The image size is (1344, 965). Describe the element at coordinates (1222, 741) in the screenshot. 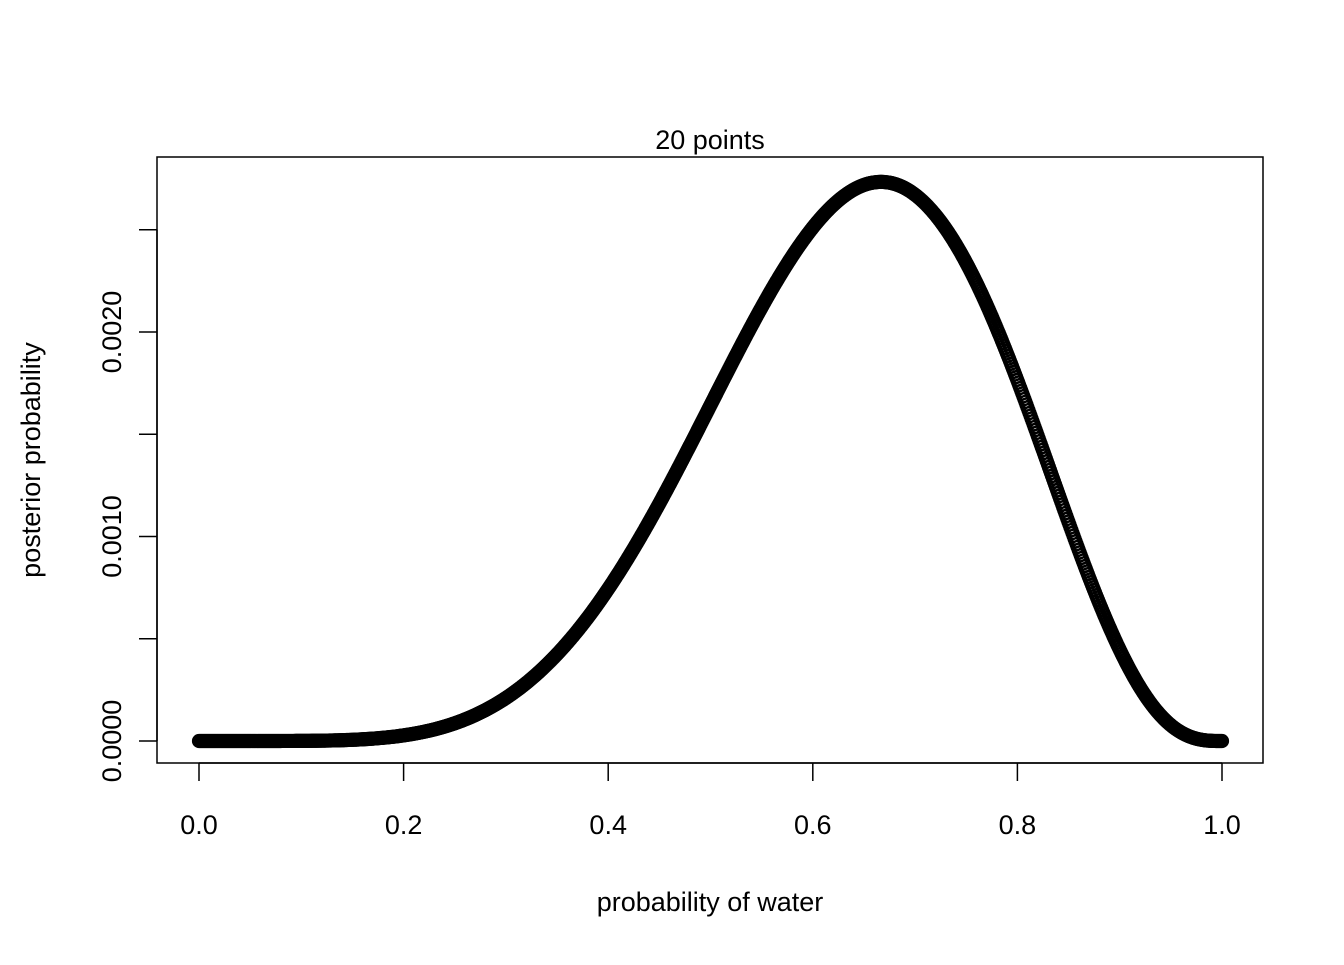

I see `data-point` at that location.